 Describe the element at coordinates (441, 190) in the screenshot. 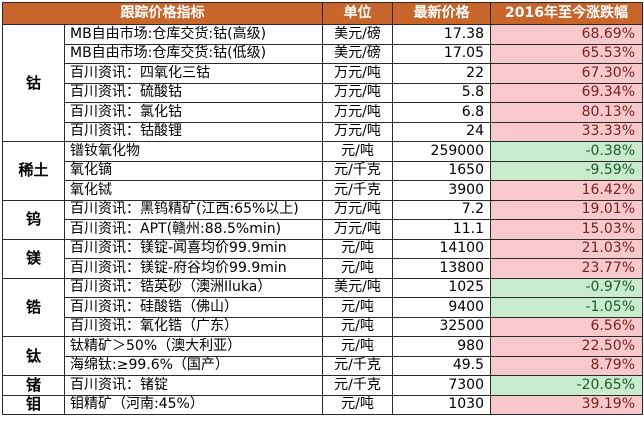

I see `price-cell: 3900` at that location.